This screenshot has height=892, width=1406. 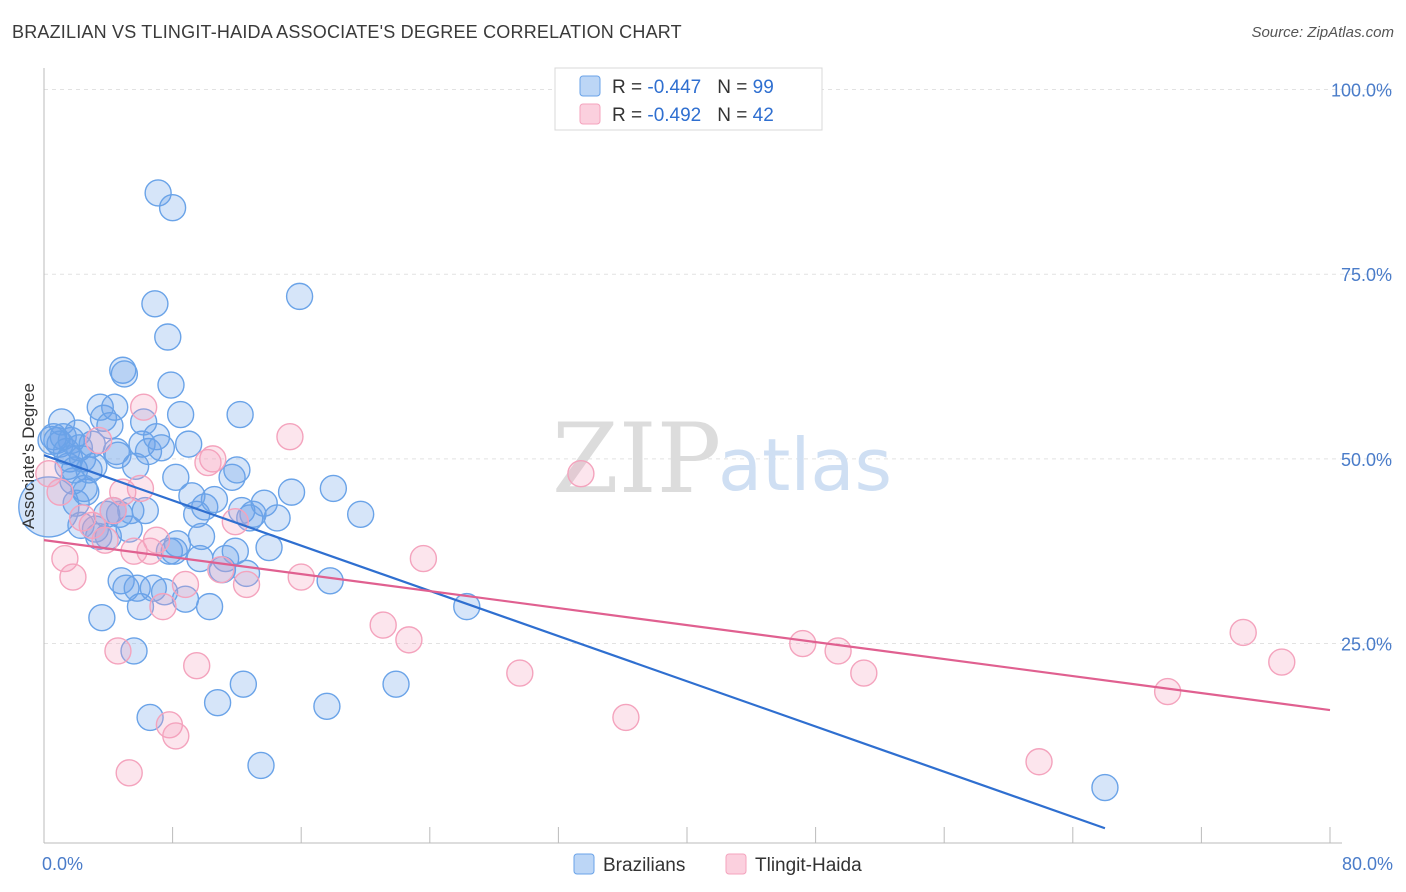 What do you see at coordinates (736, 864) in the screenshot?
I see `series-legend-swatch-tlingit-haida` at bounding box center [736, 864].